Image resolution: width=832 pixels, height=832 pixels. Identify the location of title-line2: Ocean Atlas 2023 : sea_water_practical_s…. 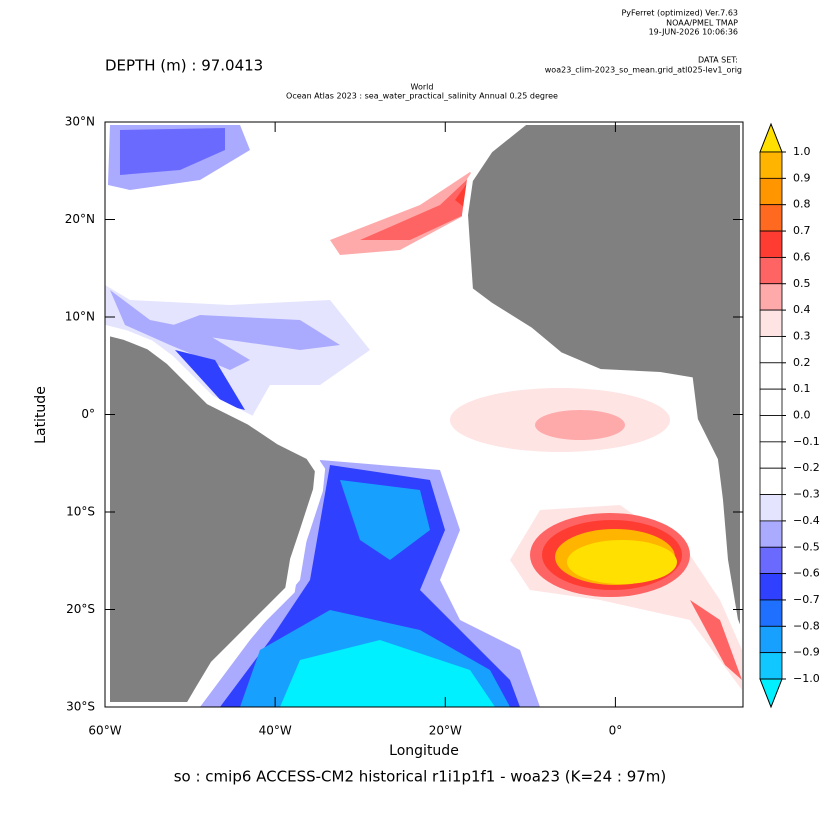
(422, 96).